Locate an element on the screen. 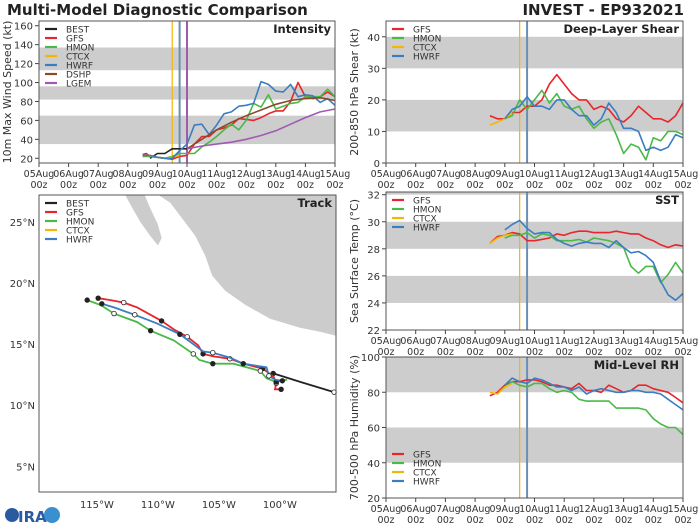 This screenshot has height=525, width=700. series-line-gfs is located at coordinates (586, 391).